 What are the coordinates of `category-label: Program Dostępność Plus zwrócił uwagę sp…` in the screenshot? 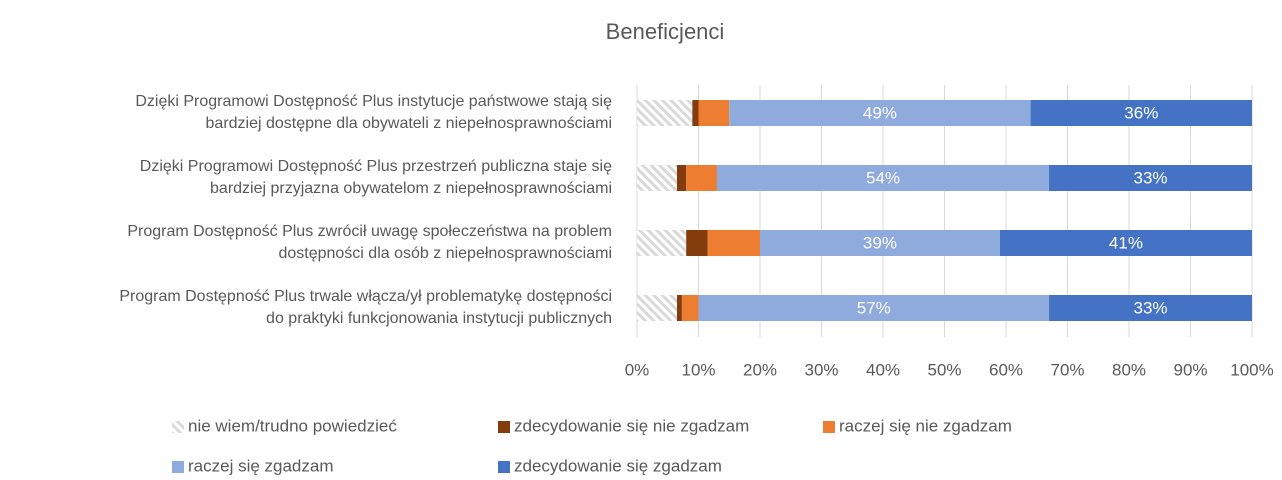 It's located at (369, 242).